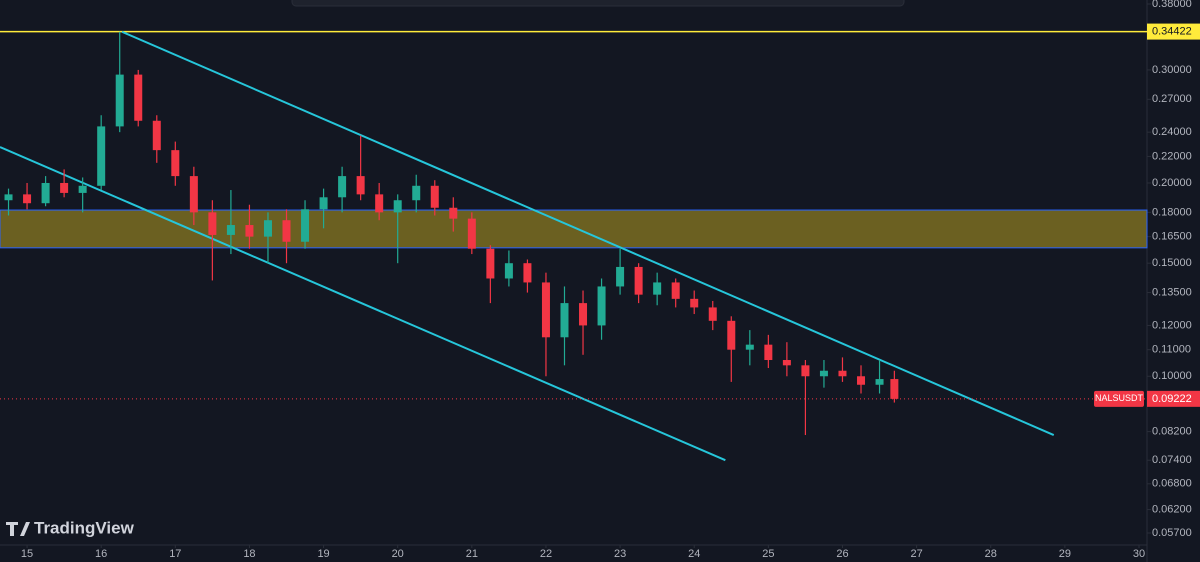 This screenshot has width=1200, height=562. I want to click on y-tick-label: 0.20000, so click(1172, 183).